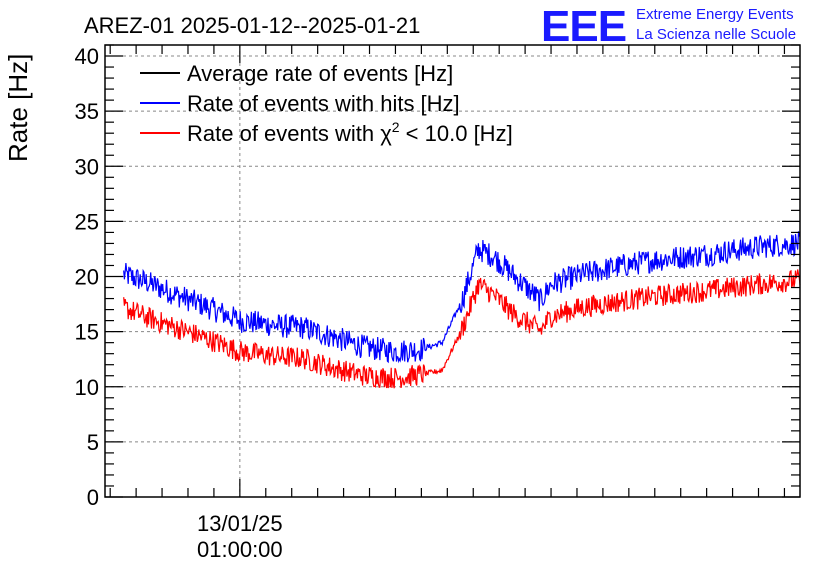  What do you see at coordinates (87, 56) in the screenshot?
I see `y-tick-label: 40` at bounding box center [87, 56].